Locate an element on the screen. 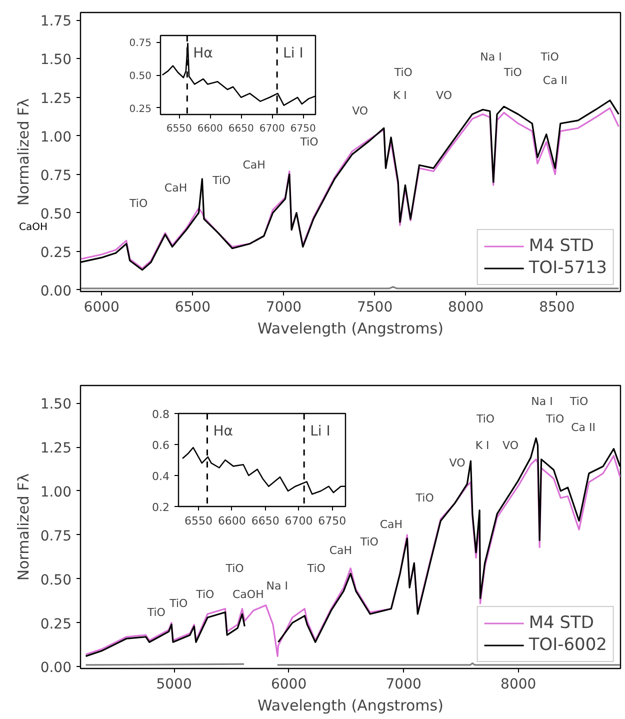 Image resolution: width=625 pixels, height=719 pixels. x-tick-label: 8500 is located at coordinates (557, 308).